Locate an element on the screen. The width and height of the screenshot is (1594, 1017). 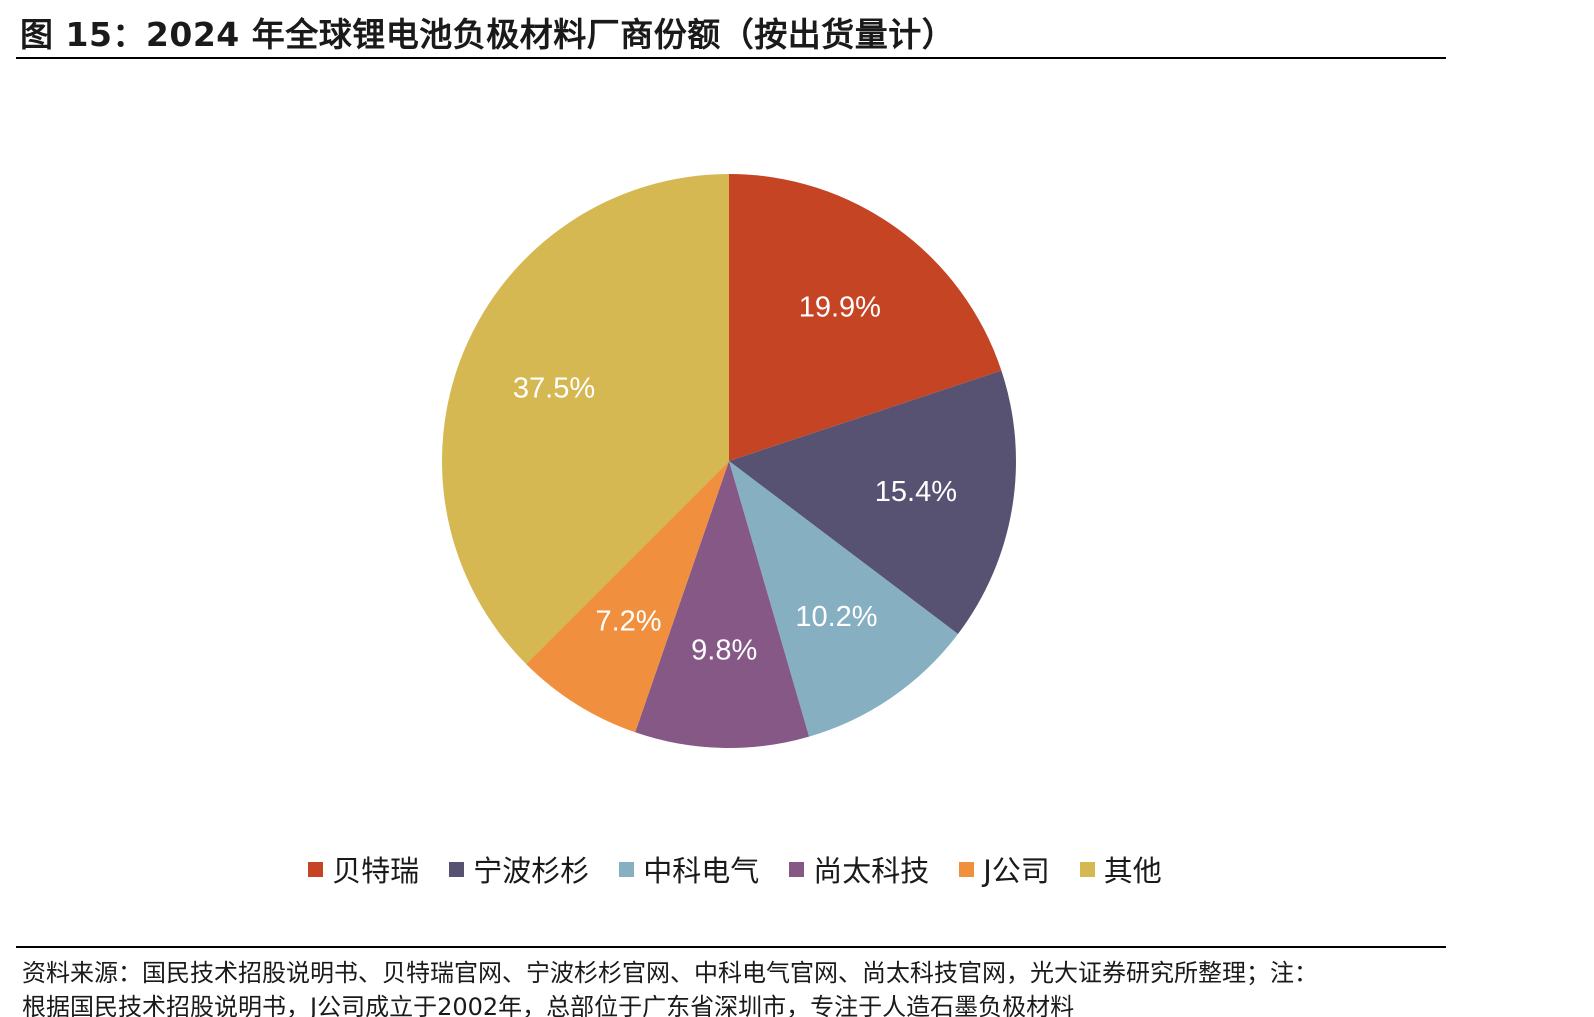
legend-item-4: J公司 is located at coordinates (1004, 869).